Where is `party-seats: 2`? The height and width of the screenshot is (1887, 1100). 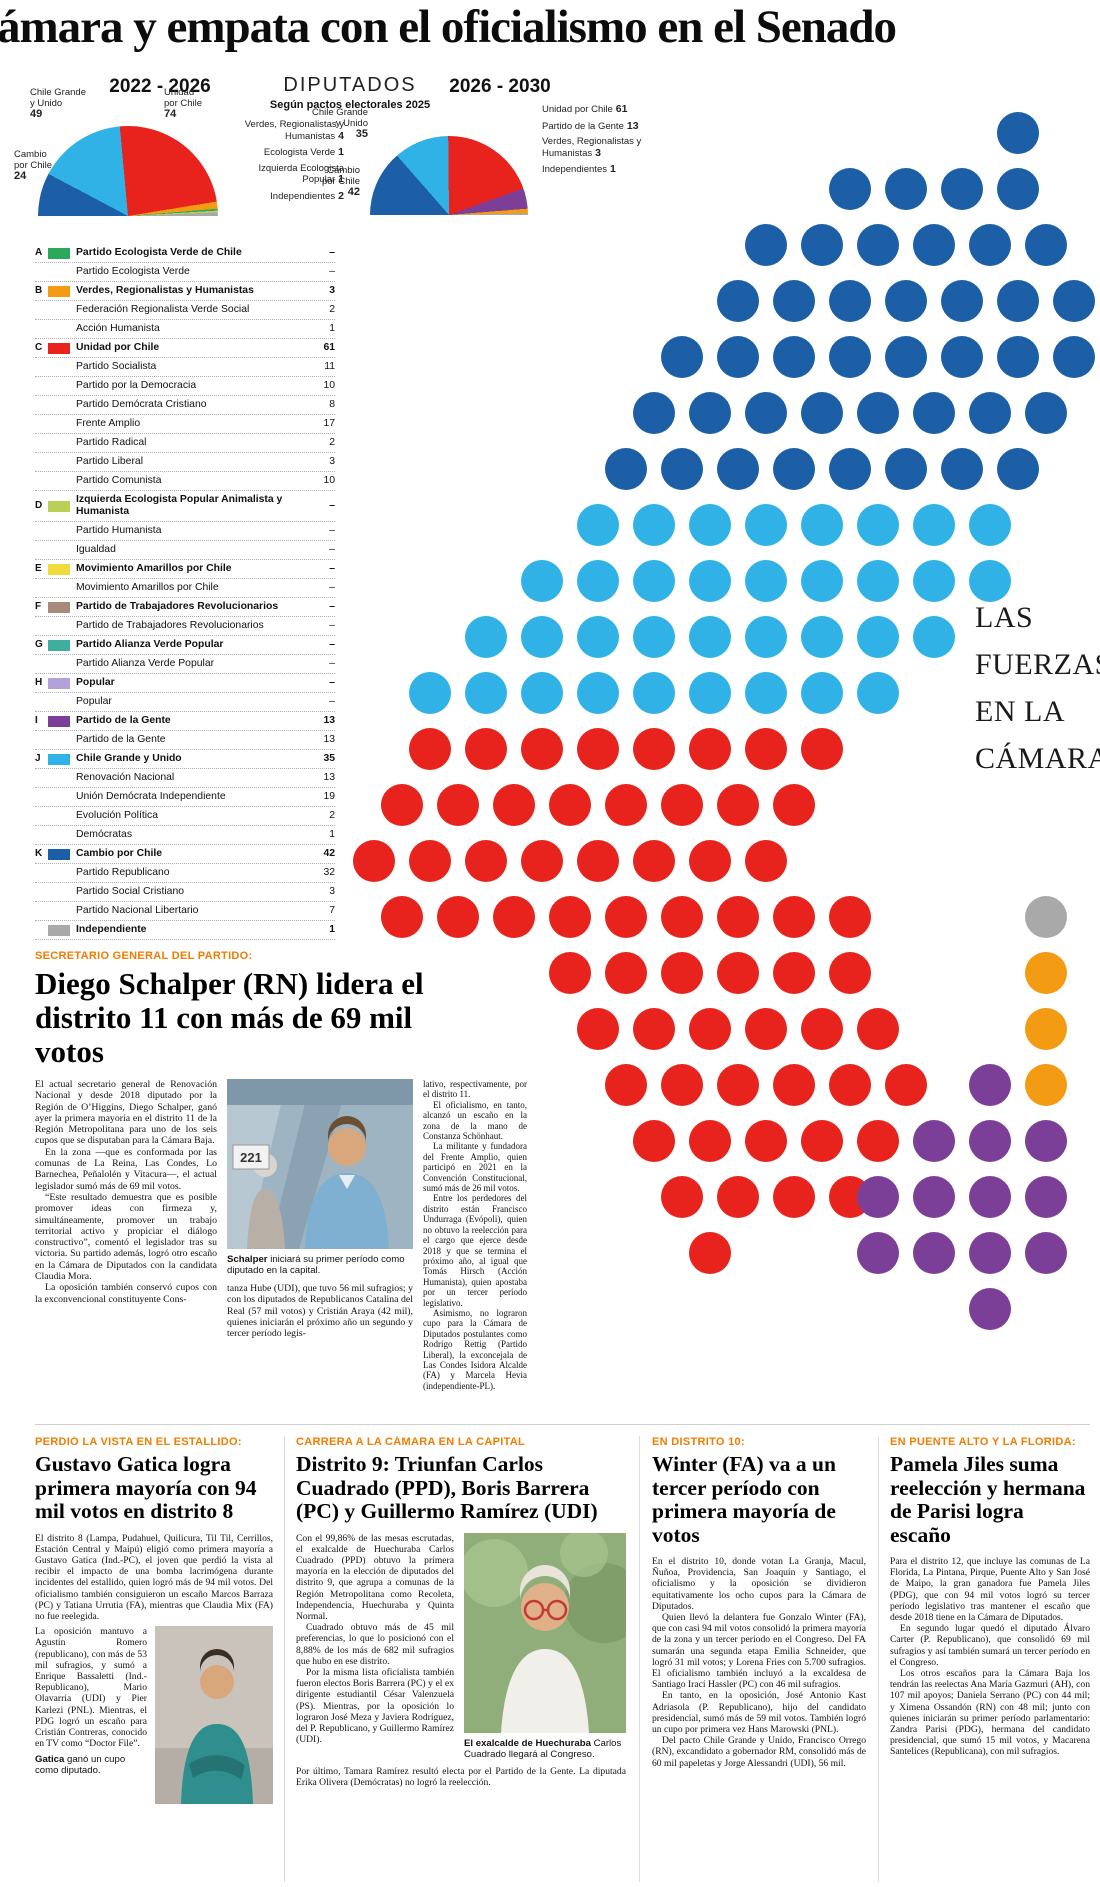
party-seats: 2 is located at coordinates (332, 442).